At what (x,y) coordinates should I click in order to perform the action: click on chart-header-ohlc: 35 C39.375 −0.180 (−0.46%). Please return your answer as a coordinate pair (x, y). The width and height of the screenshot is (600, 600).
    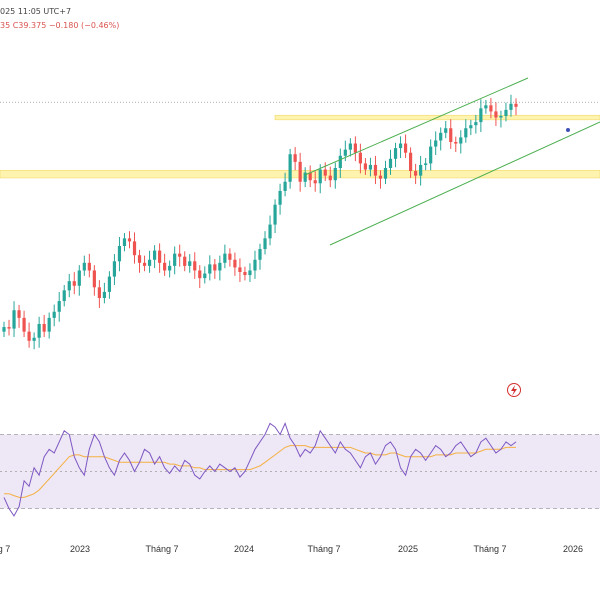
    Looking at the image, I should click on (60, 25).